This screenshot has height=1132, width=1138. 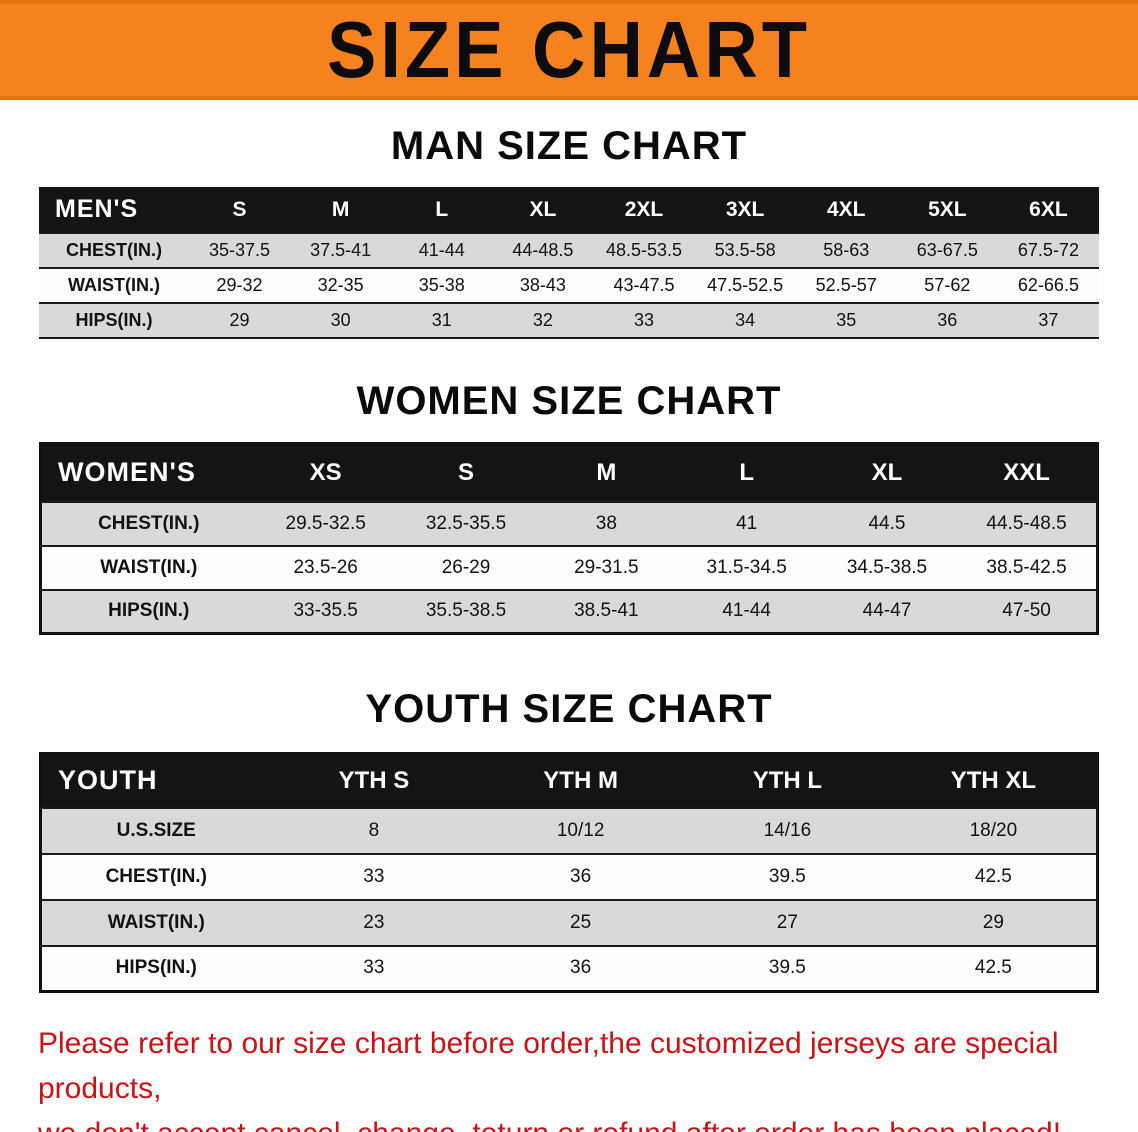 What do you see at coordinates (644, 285) in the screenshot?
I see `size-value: 43-47.5` at bounding box center [644, 285].